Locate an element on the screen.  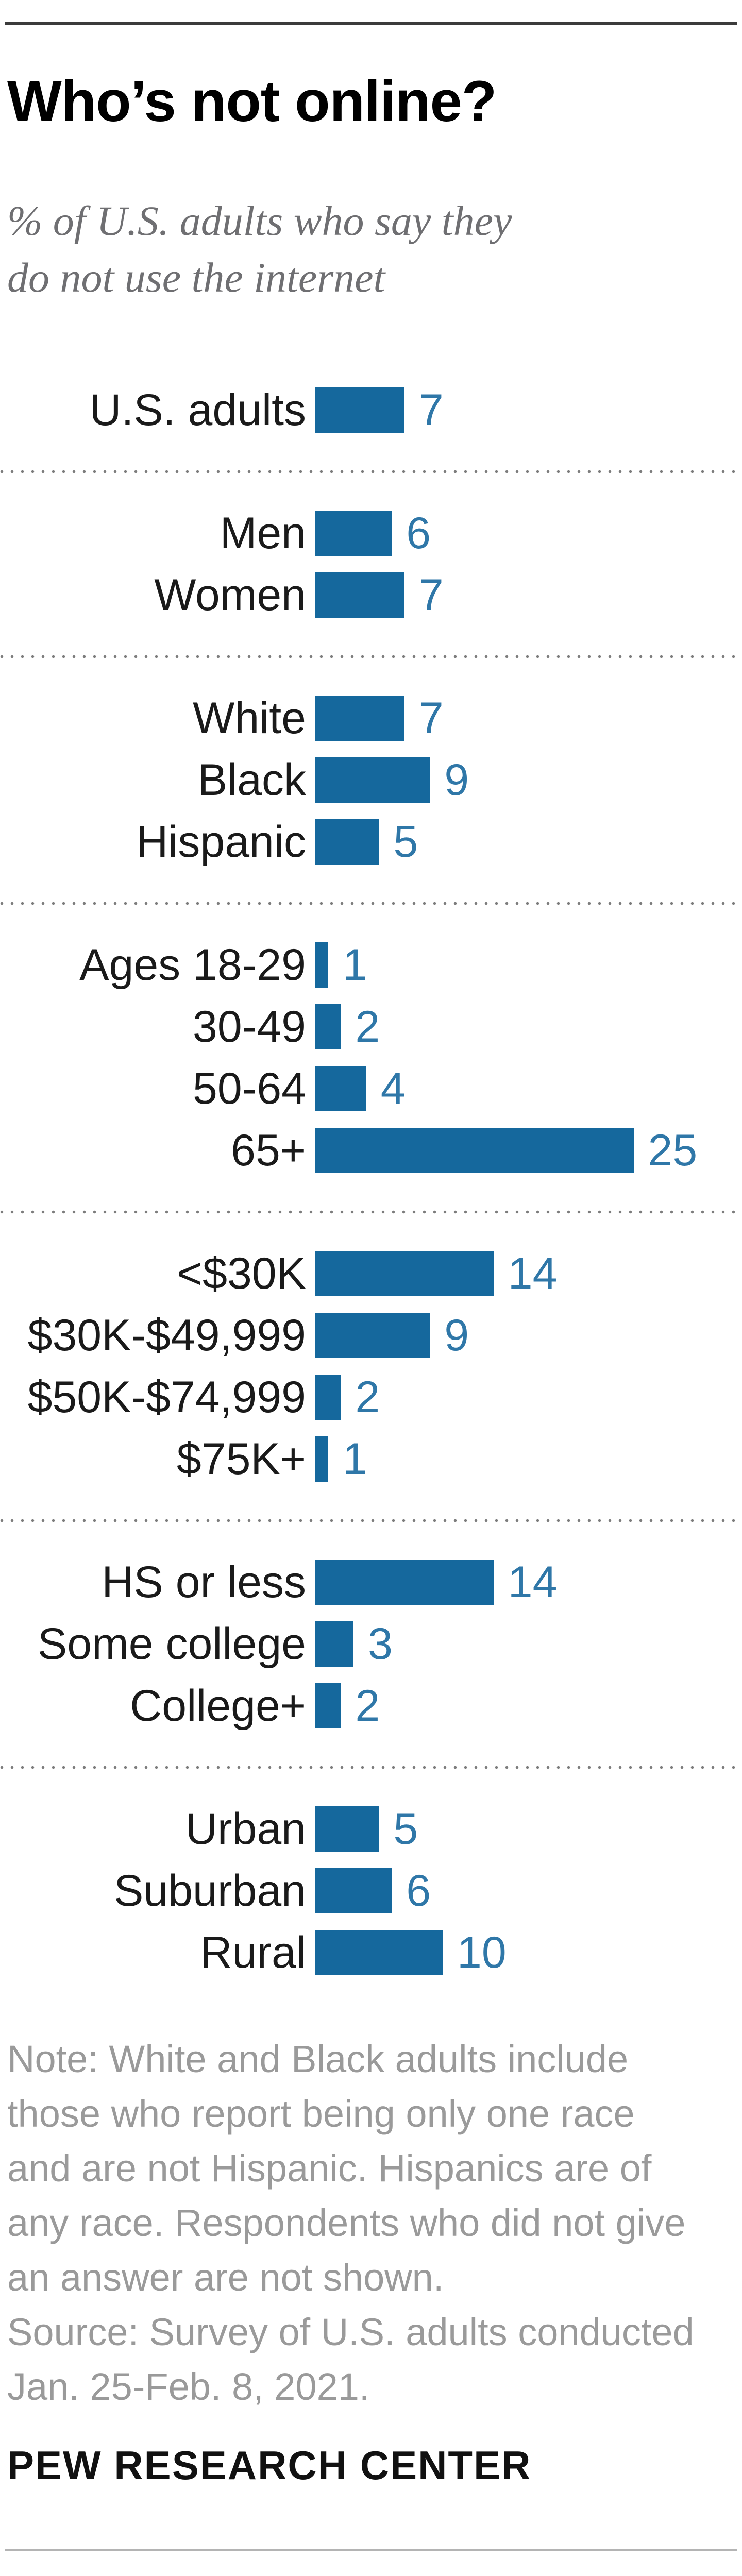
bar-row: 30-49 2 is located at coordinates (371, 1027).